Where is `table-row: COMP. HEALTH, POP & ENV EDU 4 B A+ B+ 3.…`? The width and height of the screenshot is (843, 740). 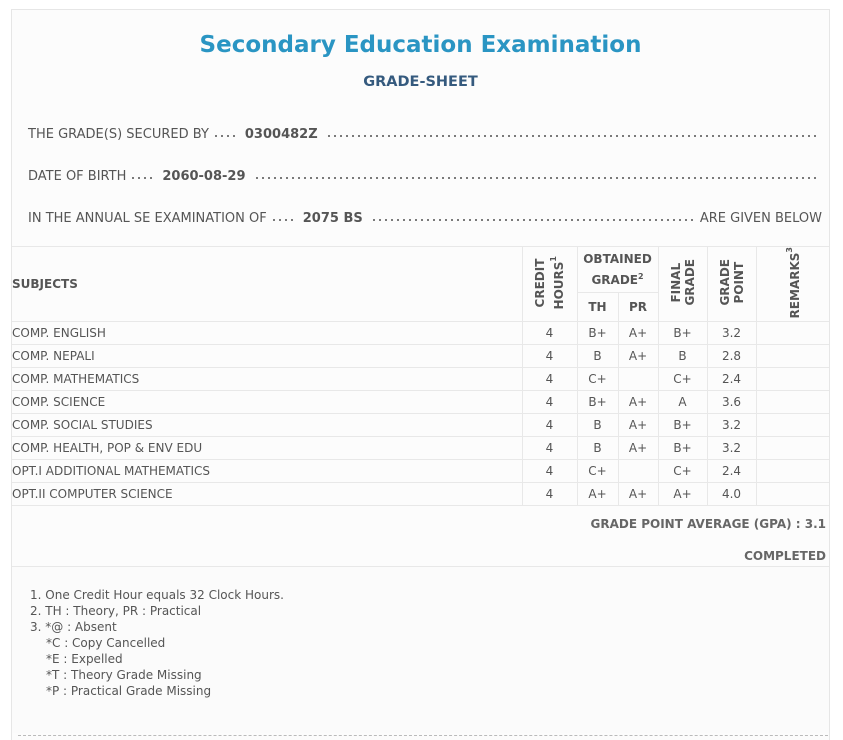
table-row: COMP. HEALTH, POP & ENV EDU 4 B A+ B+ 3.… is located at coordinates (420, 448).